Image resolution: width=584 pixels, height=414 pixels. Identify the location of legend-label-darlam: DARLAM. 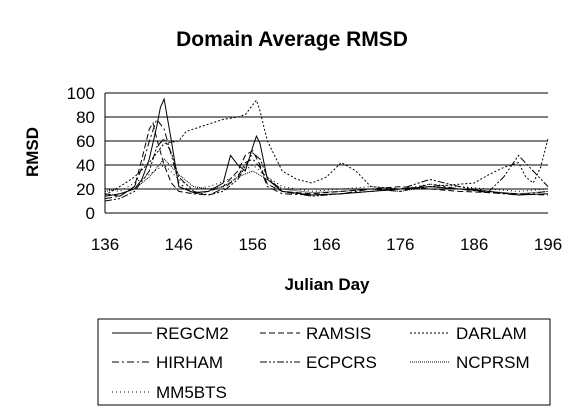
(491, 333).